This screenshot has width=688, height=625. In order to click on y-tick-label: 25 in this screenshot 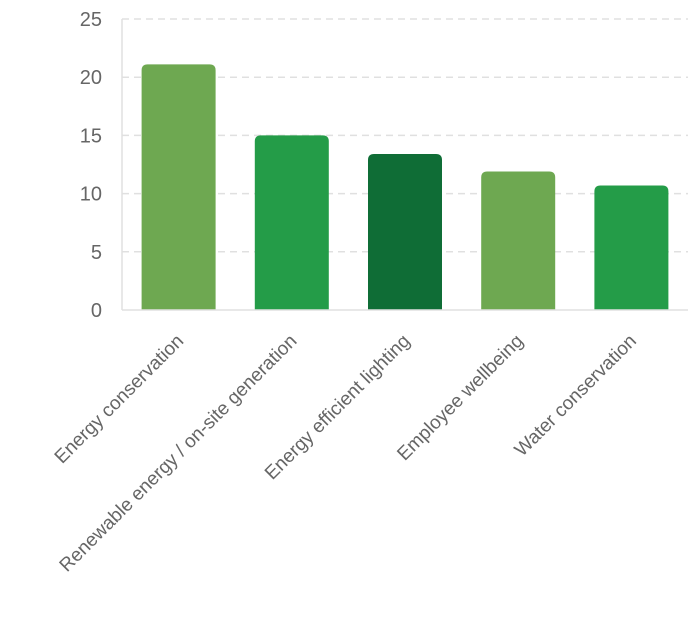, I will do `click(91, 20)`.